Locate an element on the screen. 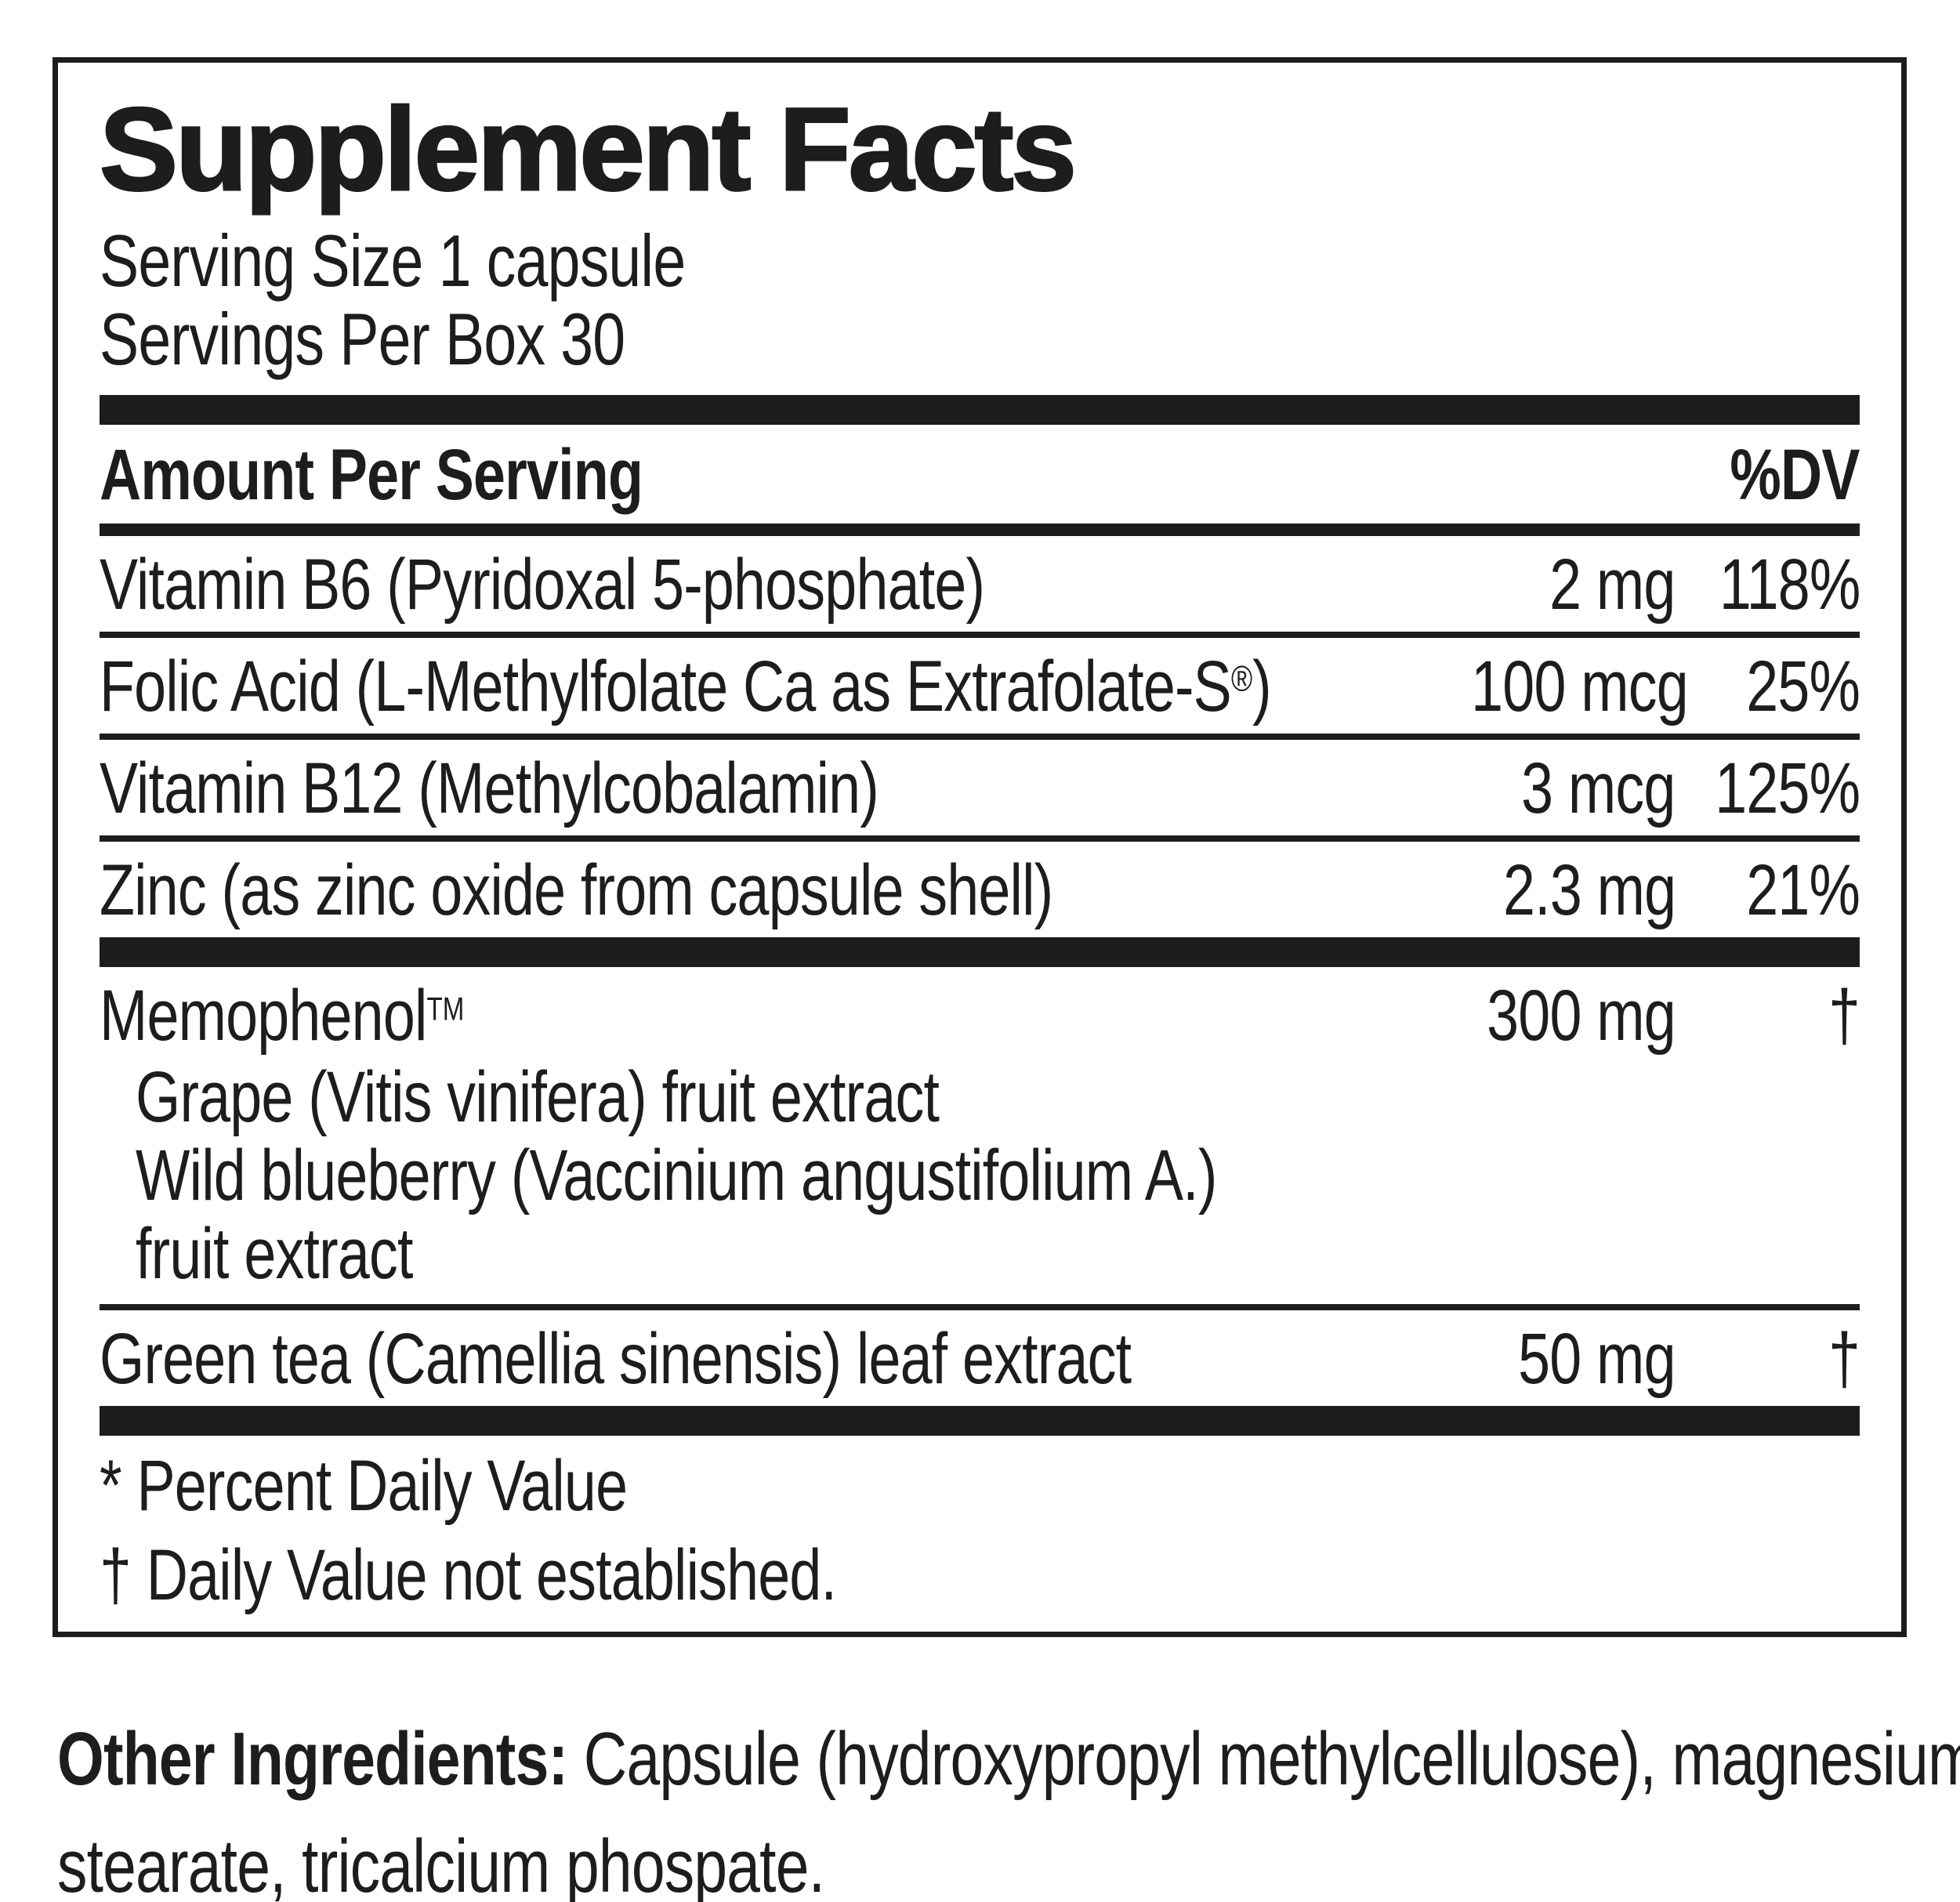 The width and height of the screenshot is (1960, 1902). amount-value: 2 mg is located at coordinates (1546, 585).